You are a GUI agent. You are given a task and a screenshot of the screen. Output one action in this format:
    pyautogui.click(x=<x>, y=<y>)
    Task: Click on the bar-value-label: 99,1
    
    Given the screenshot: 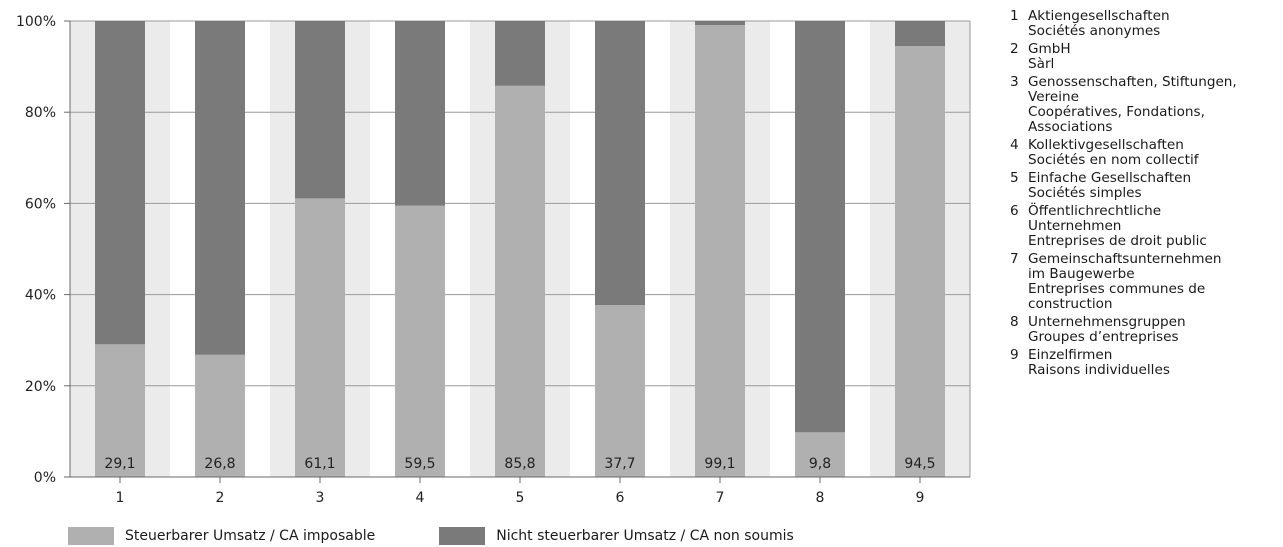 What is the action you would take?
    pyautogui.click(x=719, y=464)
    